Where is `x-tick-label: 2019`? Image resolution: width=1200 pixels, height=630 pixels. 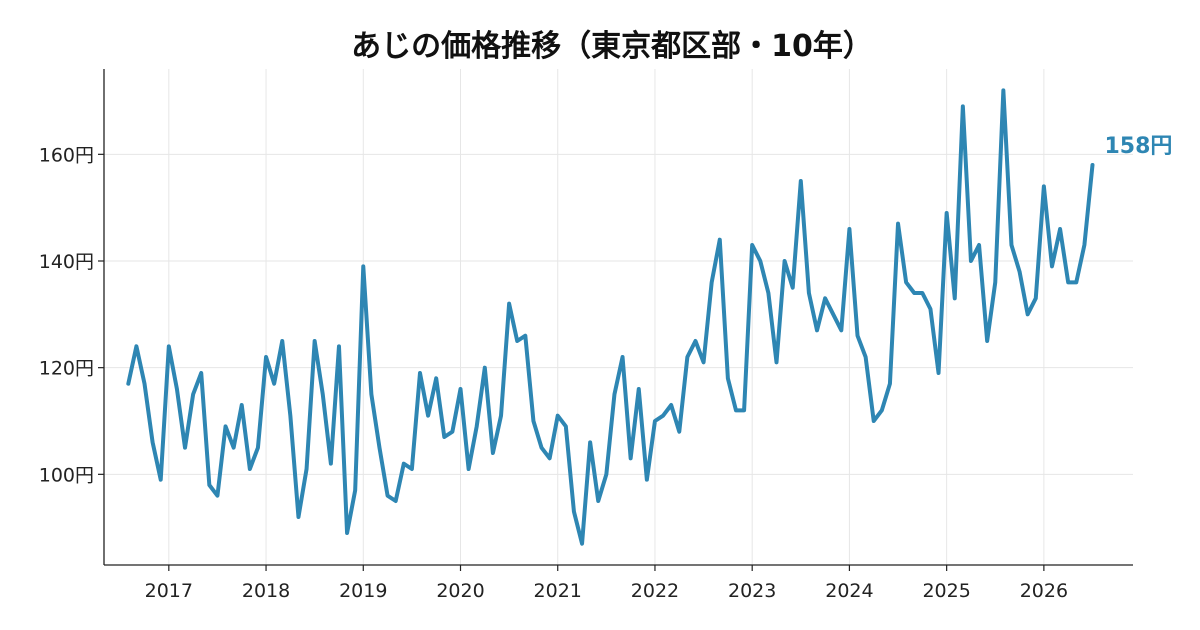
x-tick-label: 2019 is located at coordinates (363, 591).